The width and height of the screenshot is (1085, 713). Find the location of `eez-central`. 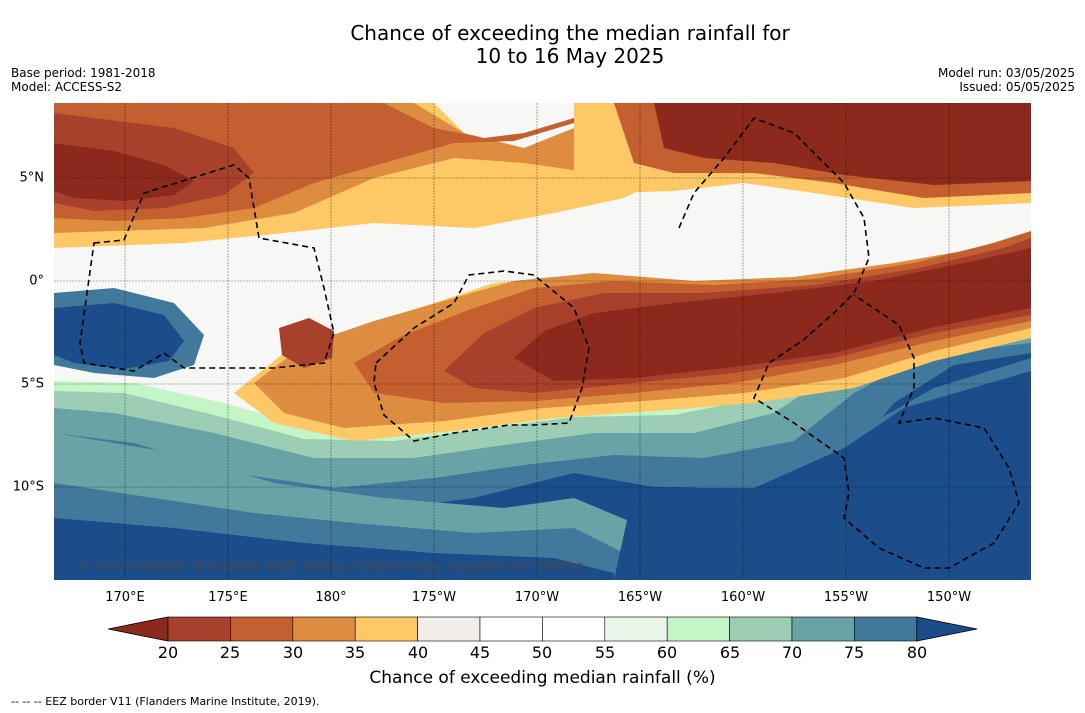

eez-central is located at coordinates (481, 356).